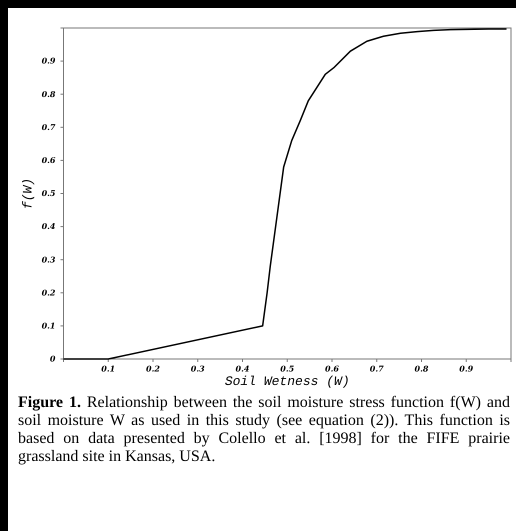 This screenshot has width=516, height=531. What do you see at coordinates (49, 61) in the screenshot?
I see `y-tick-label: 0.9` at bounding box center [49, 61].